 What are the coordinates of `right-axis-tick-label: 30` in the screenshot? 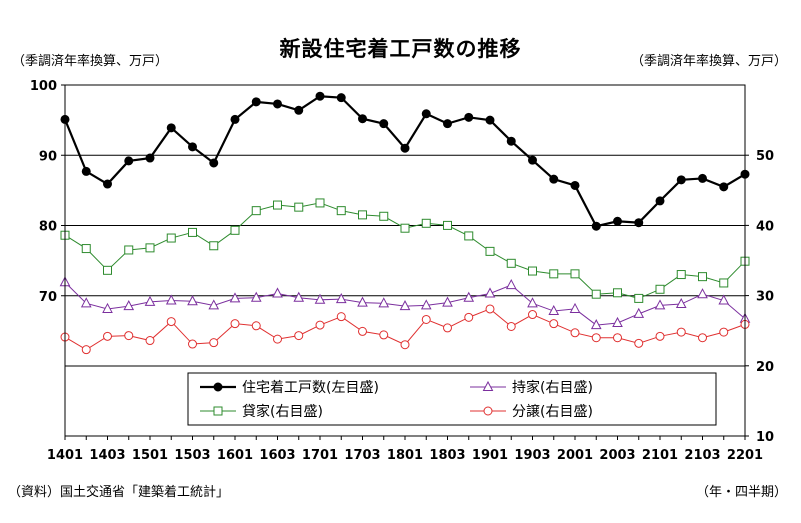 It's located at (765, 297).